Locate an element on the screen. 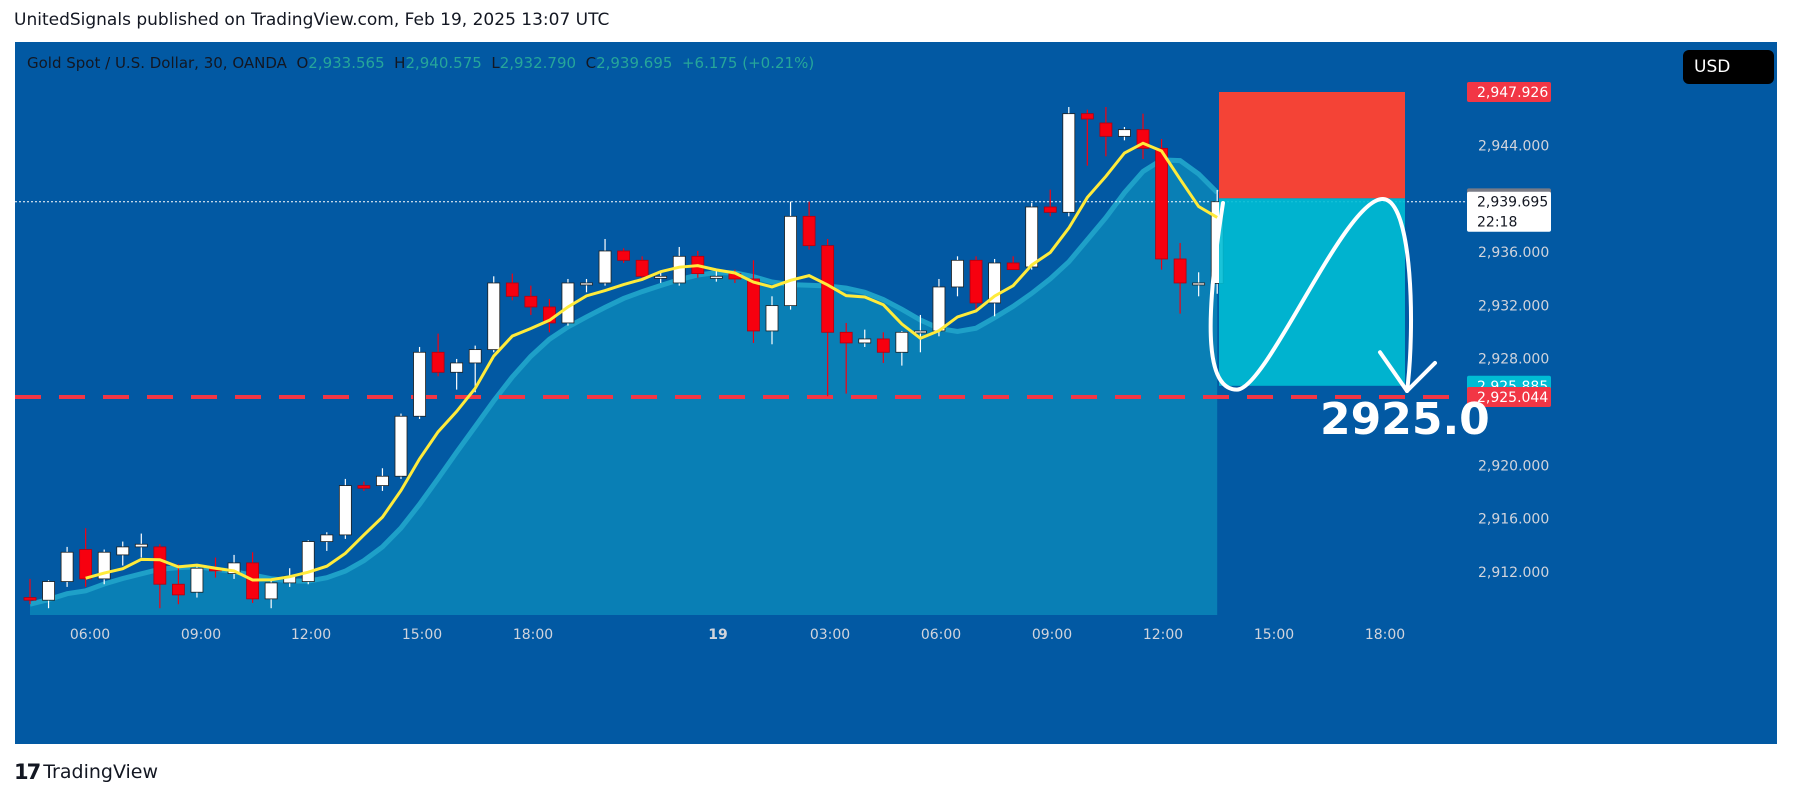 The width and height of the screenshot is (1793, 798). tradingview-logo: 17 TradingView is located at coordinates (86, 772).